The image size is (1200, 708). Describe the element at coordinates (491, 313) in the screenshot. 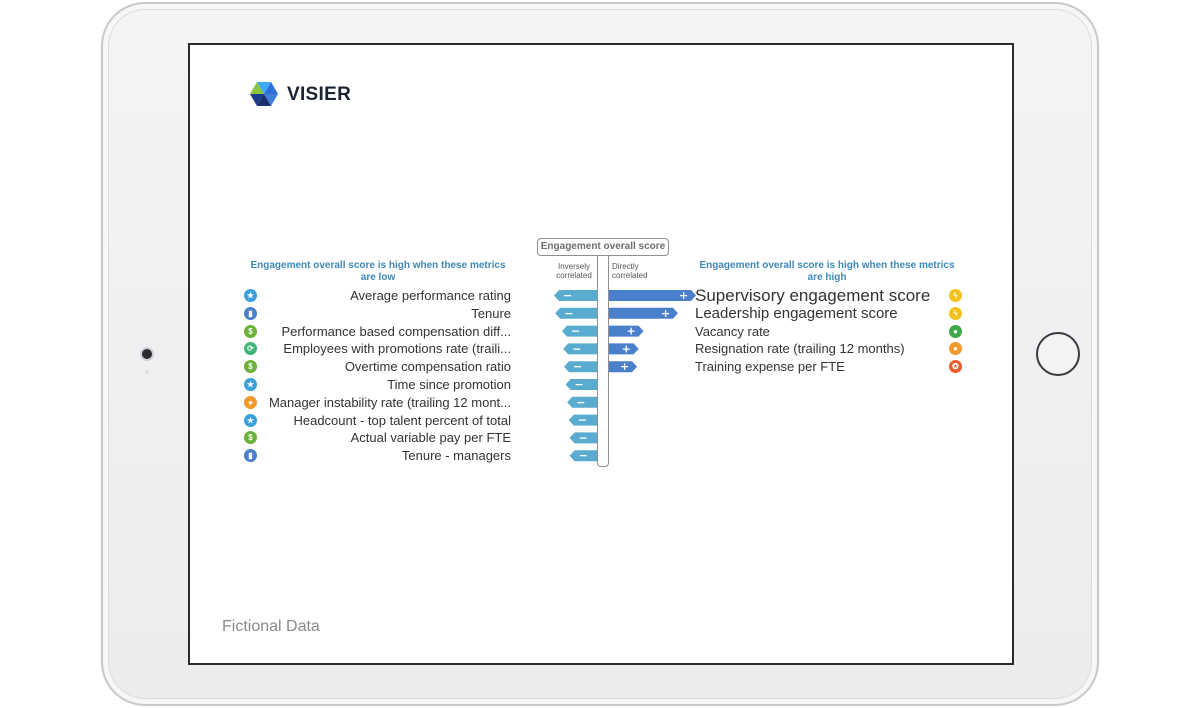

I see `inverse-metric-label: Tenure` at that location.